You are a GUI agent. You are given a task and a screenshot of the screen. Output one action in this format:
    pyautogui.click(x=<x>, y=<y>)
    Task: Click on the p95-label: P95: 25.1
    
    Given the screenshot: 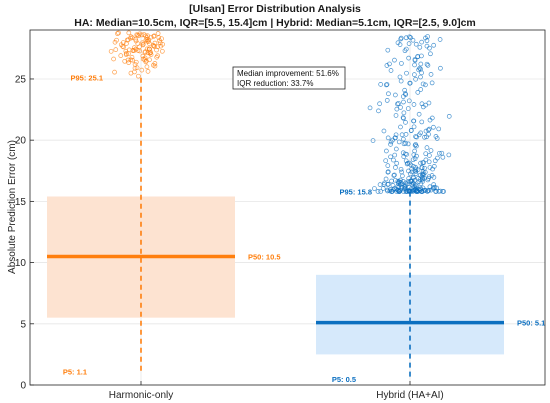 What is the action you would take?
    pyautogui.click(x=86, y=78)
    